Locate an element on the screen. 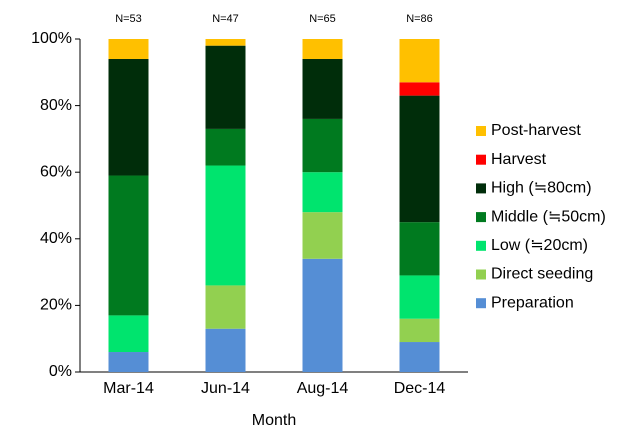 This screenshot has width=644, height=433. y-tick-label: 100% is located at coordinates (51, 38).